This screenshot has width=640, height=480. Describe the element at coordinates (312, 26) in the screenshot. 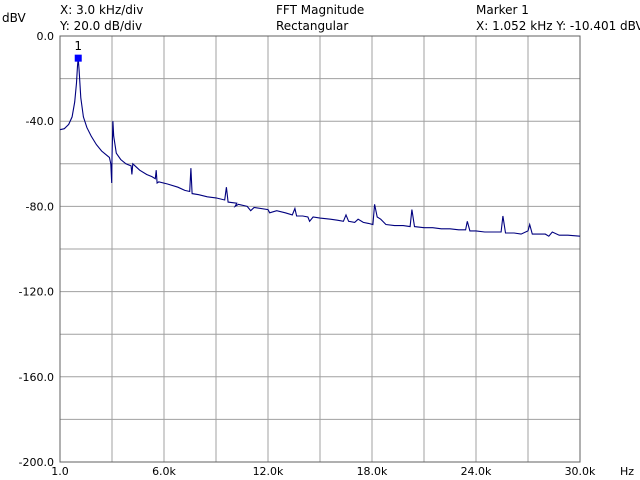

I see `window-type: Rectangular` at that location.